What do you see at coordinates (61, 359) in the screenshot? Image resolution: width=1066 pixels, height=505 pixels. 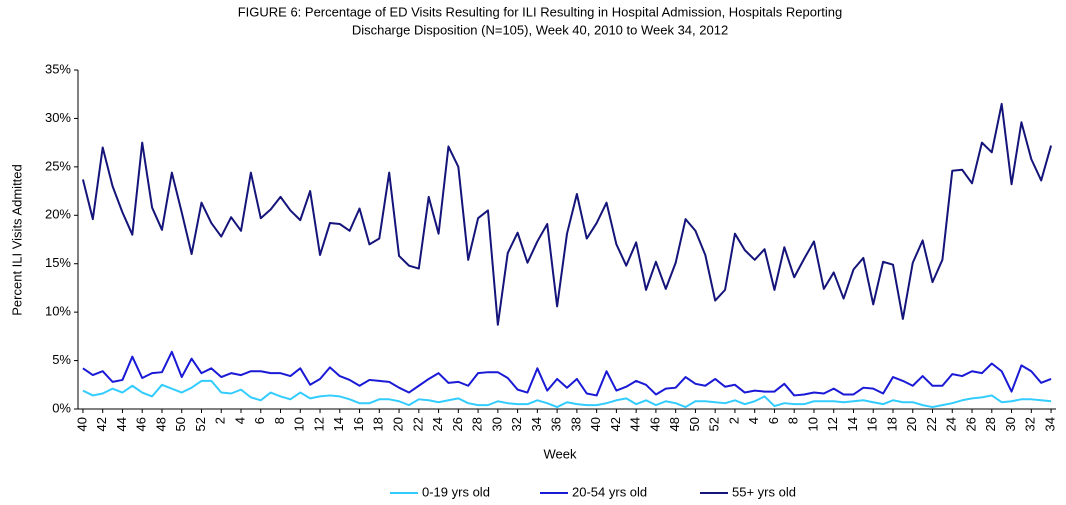 I see `y-tick-label: 5%` at bounding box center [61, 359].